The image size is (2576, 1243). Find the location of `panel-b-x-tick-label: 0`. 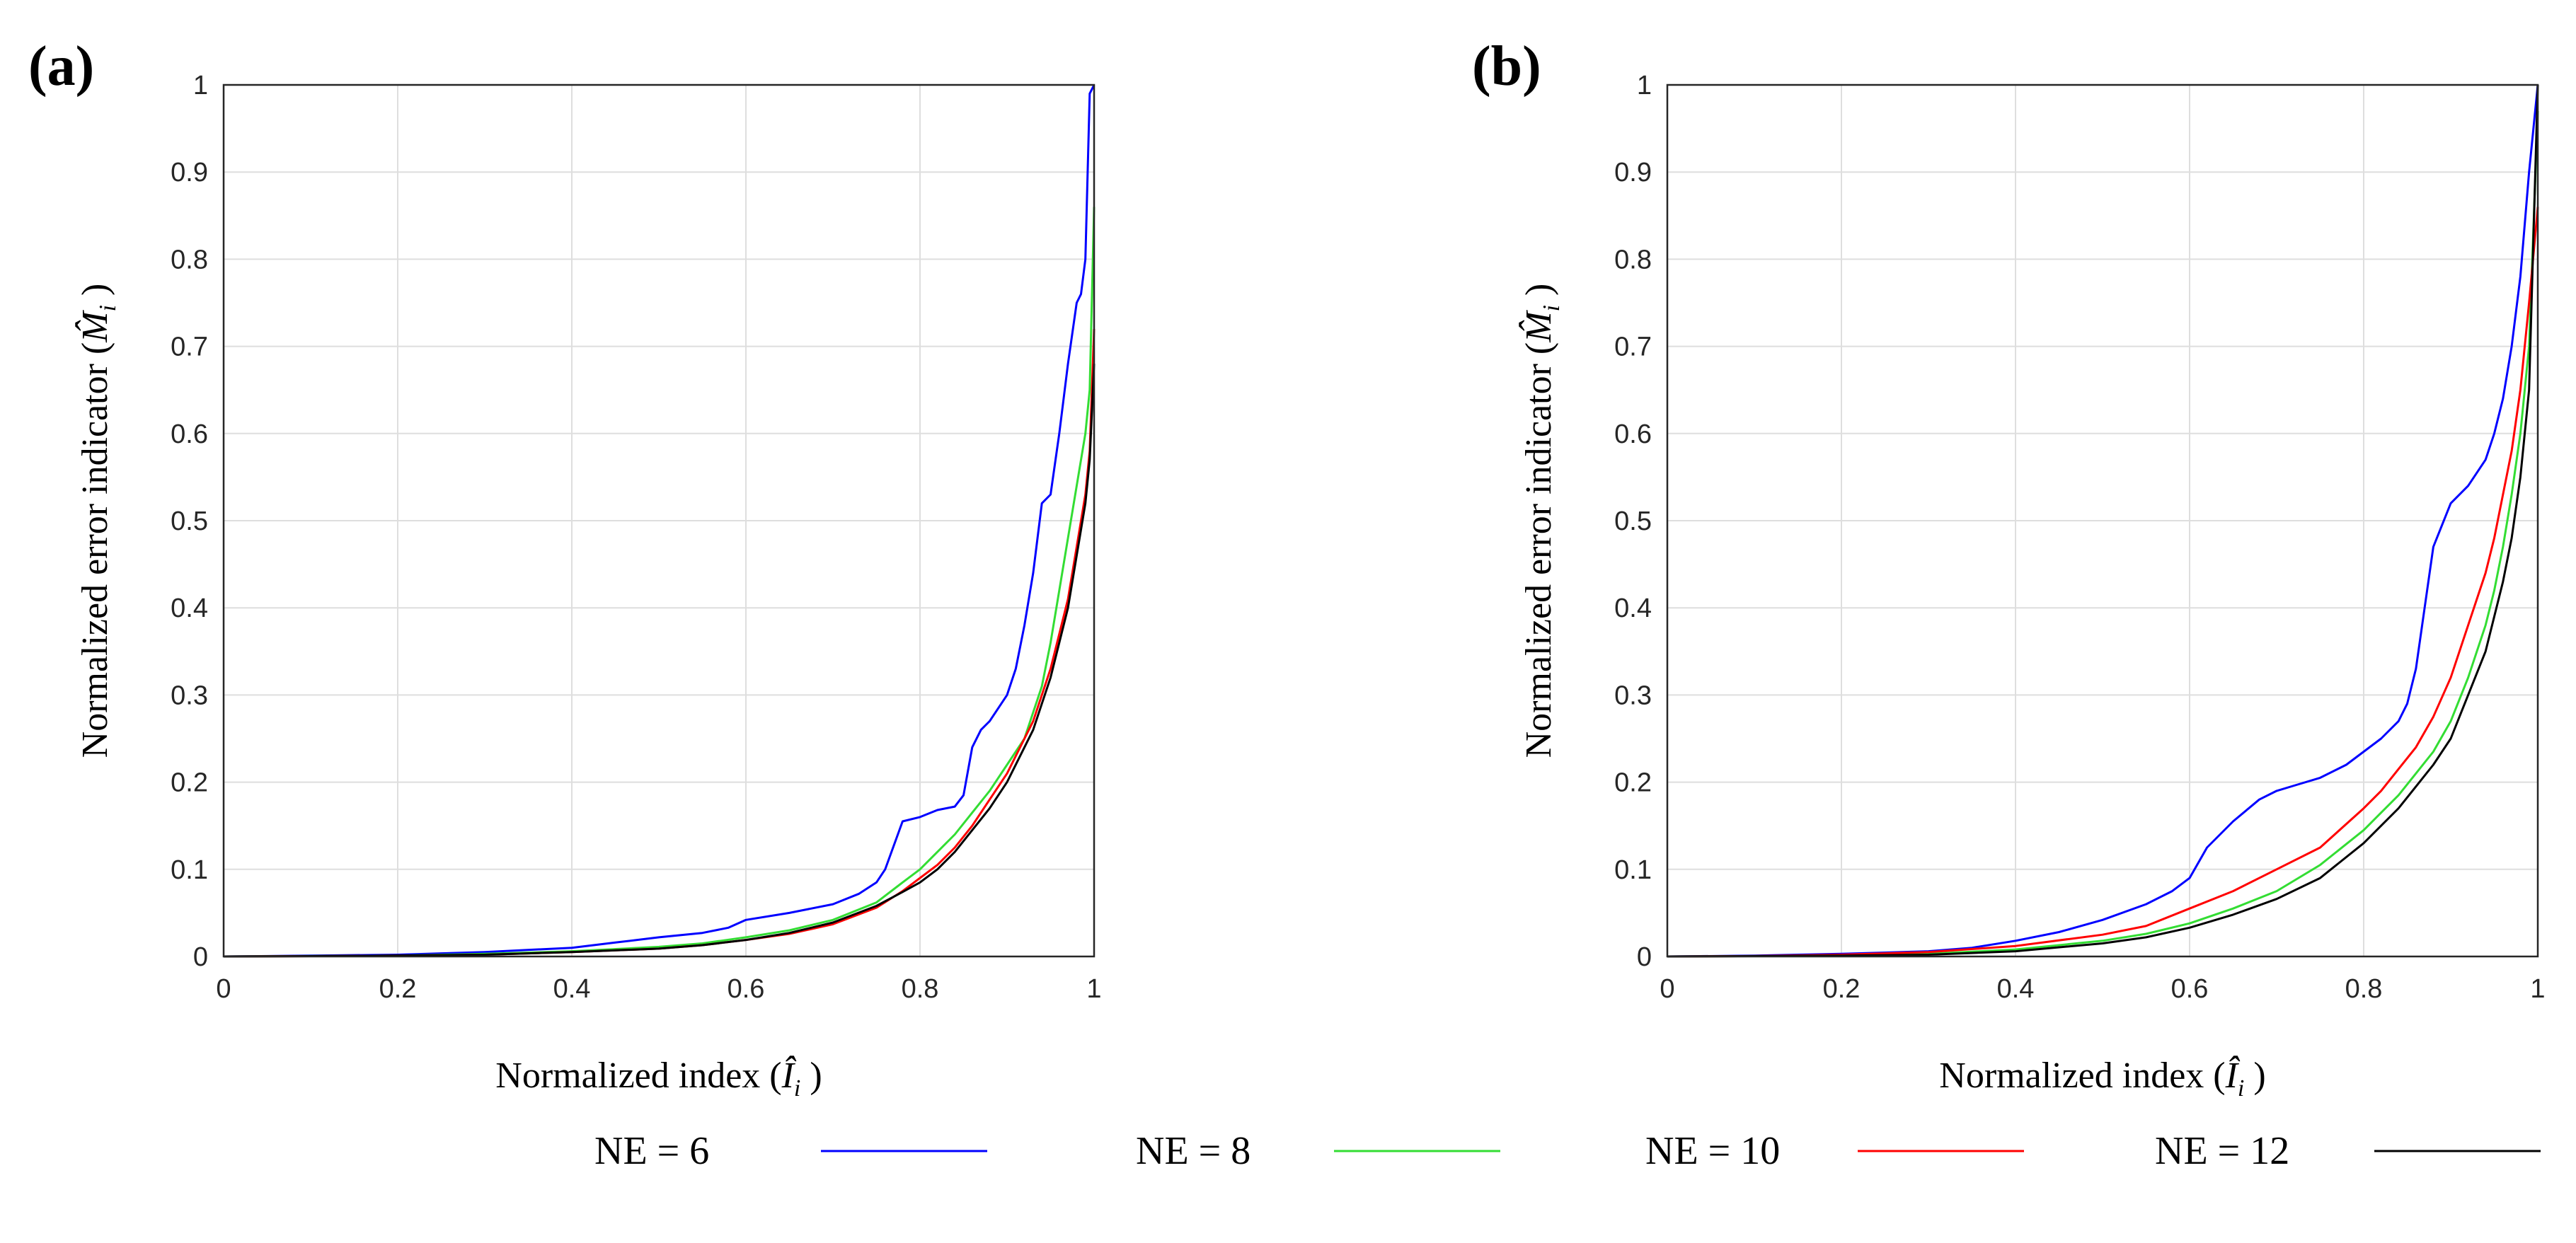

panel-b-x-tick-label: 0 is located at coordinates (1667, 989).